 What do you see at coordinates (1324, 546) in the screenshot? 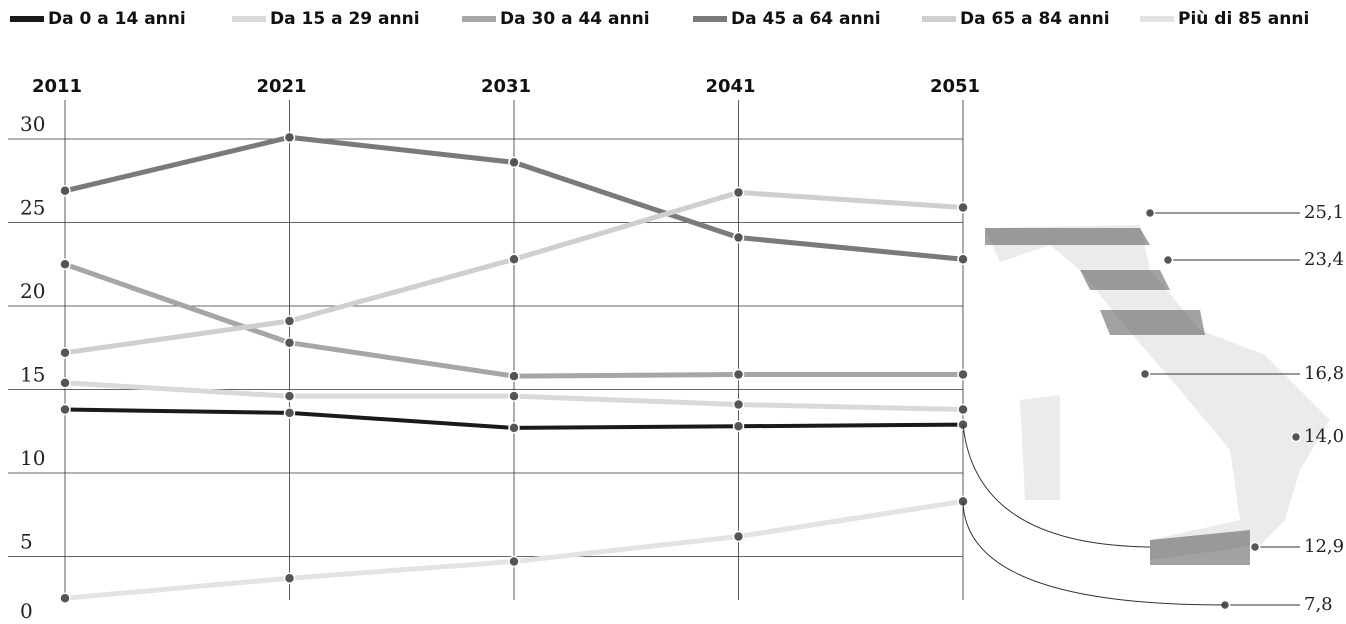
I see `annotation: 12,9` at bounding box center [1324, 546].